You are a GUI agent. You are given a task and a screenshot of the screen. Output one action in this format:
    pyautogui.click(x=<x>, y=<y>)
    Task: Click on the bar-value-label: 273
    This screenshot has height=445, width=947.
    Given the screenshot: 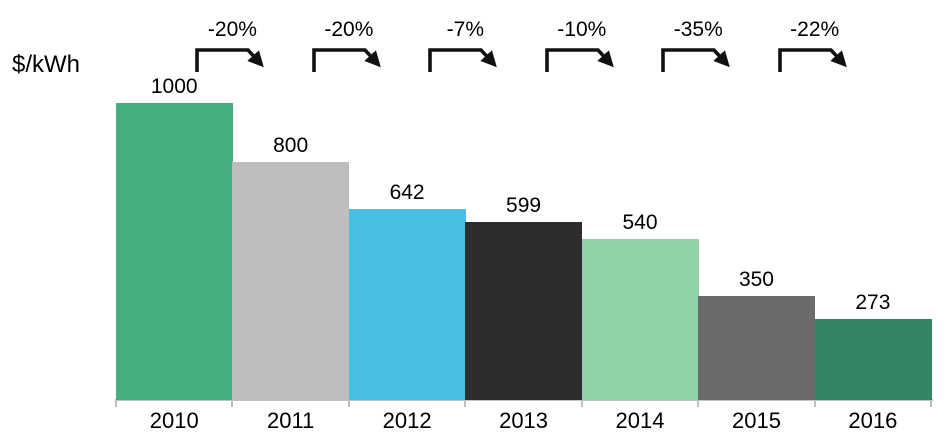 What is the action you would take?
    pyautogui.click(x=873, y=302)
    